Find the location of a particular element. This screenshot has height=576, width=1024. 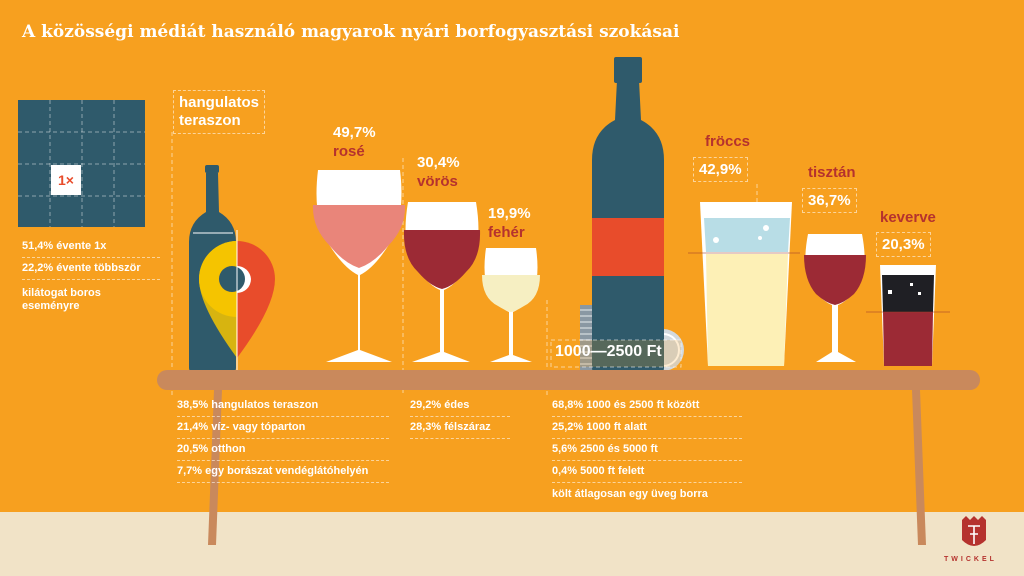

twickel-logo is located at coordinates (974, 531).